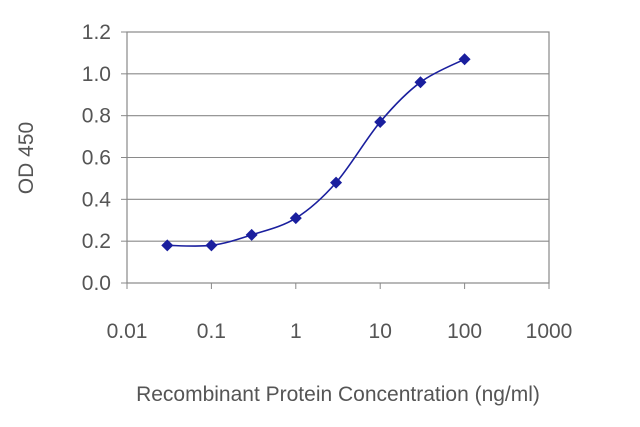 This screenshot has height=427, width=640. What do you see at coordinates (96, 158) in the screenshot?
I see `y-tick-label-3: 0.6` at bounding box center [96, 158].